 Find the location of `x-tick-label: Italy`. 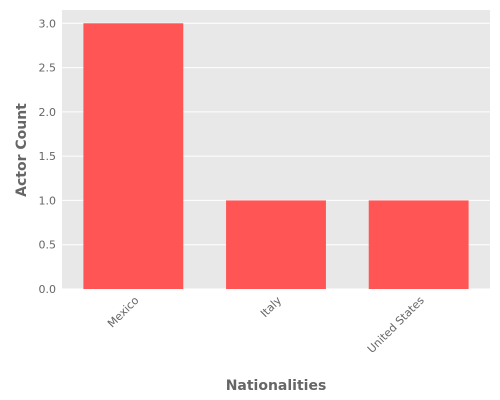

x-tick-label: Italy is located at coordinates (271, 307).